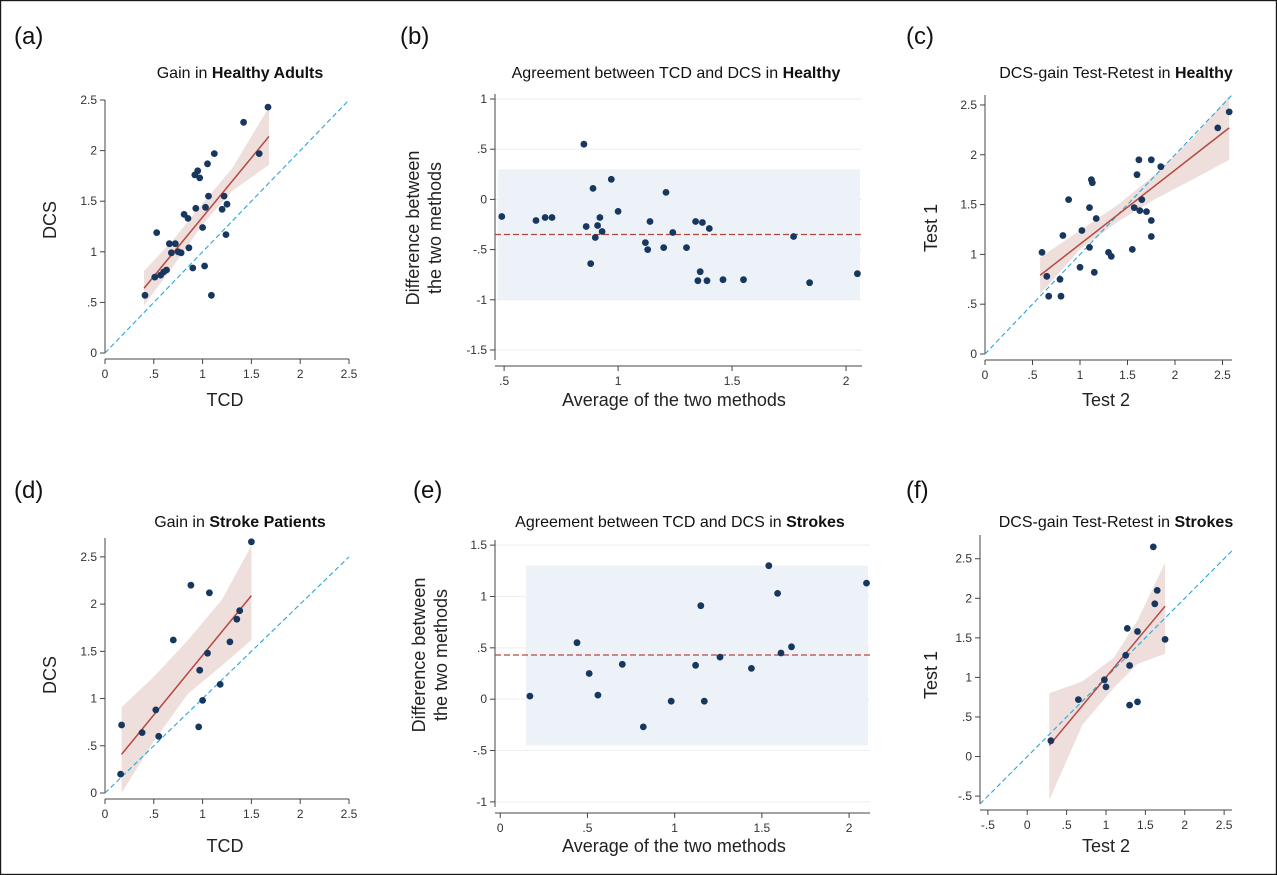  I want to click on panel-title: Gain in Stroke Patients, so click(240, 522).